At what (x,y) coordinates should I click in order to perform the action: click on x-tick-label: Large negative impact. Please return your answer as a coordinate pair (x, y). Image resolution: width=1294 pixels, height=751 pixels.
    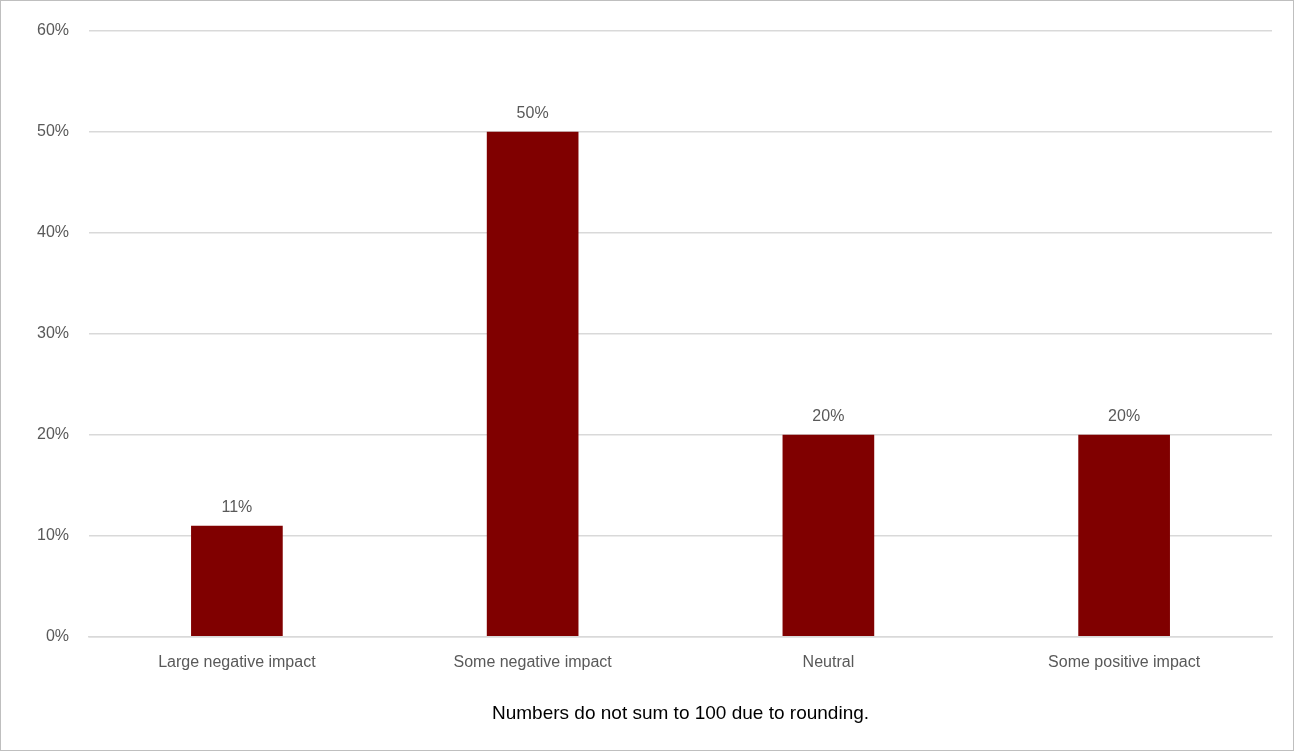
    Looking at the image, I should click on (237, 661).